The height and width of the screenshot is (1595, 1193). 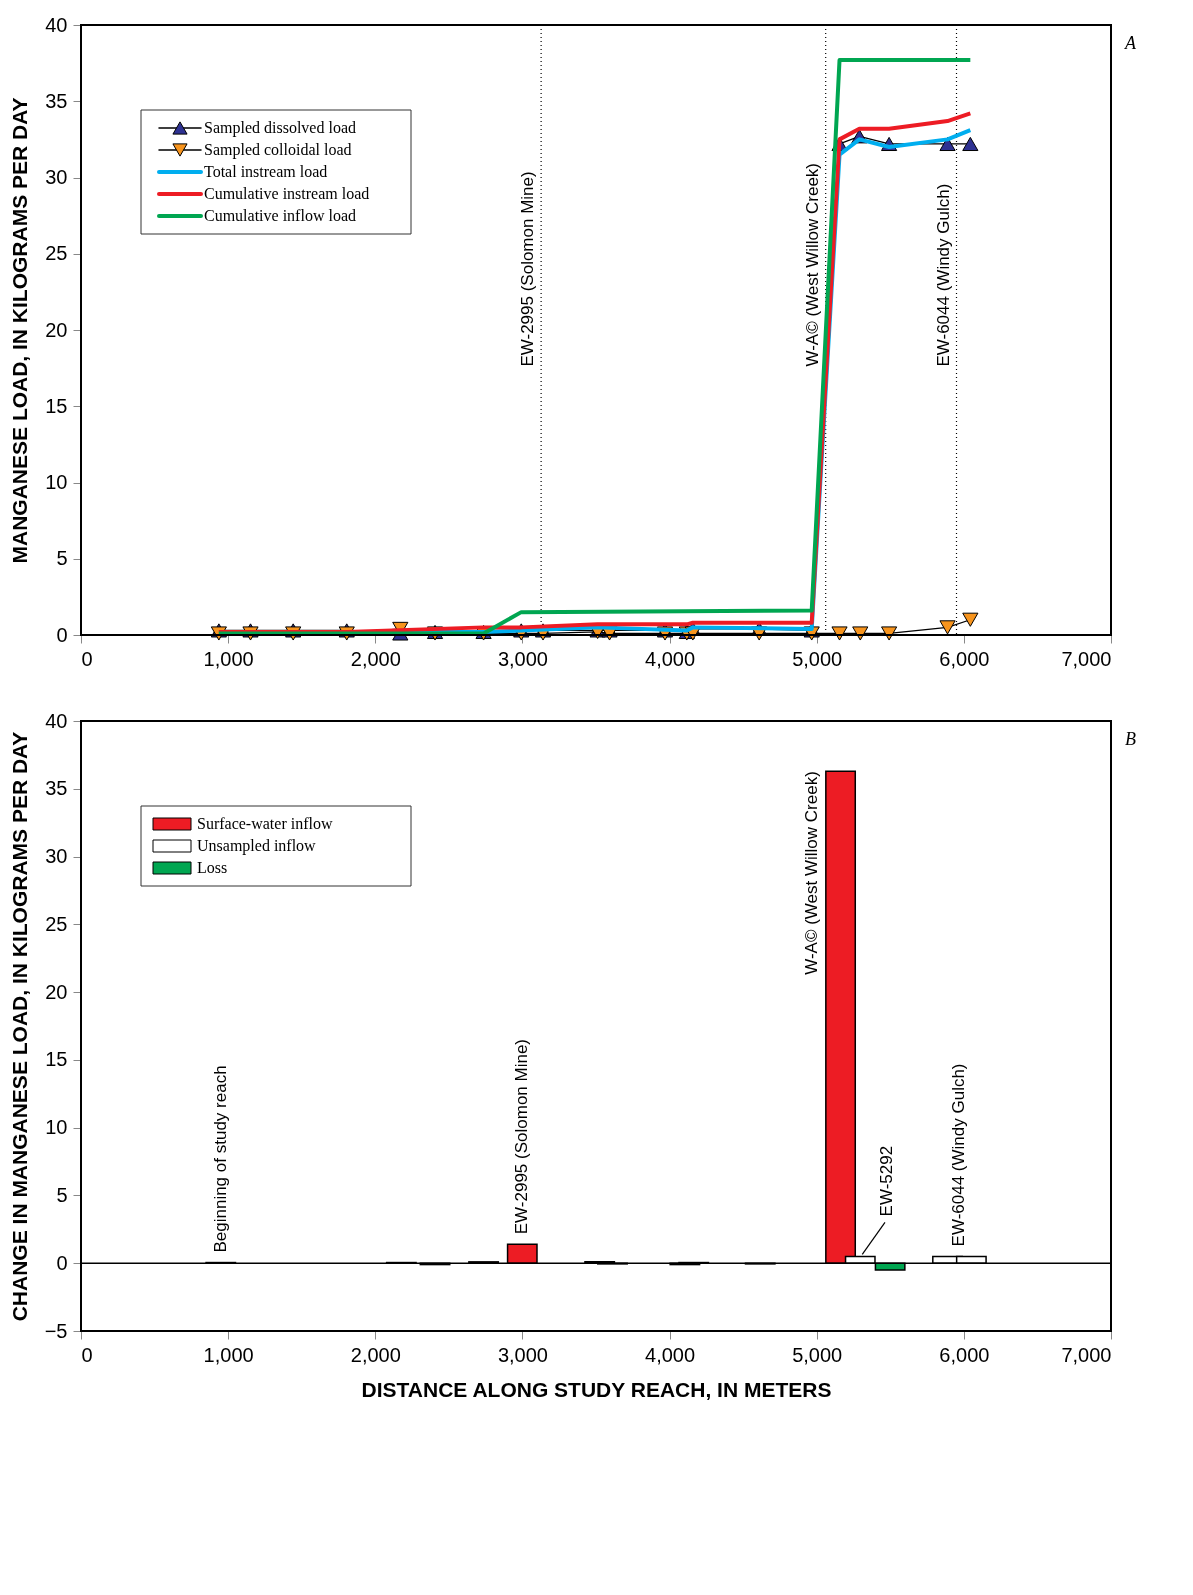 What do you see at coordinates (19, 1026) in the screenshot?
I see `y-axis-title: CHANGE IN MANGANESE LOAD, IN KILOGRAMS PER DAY` at bounding box center [19, 1026].